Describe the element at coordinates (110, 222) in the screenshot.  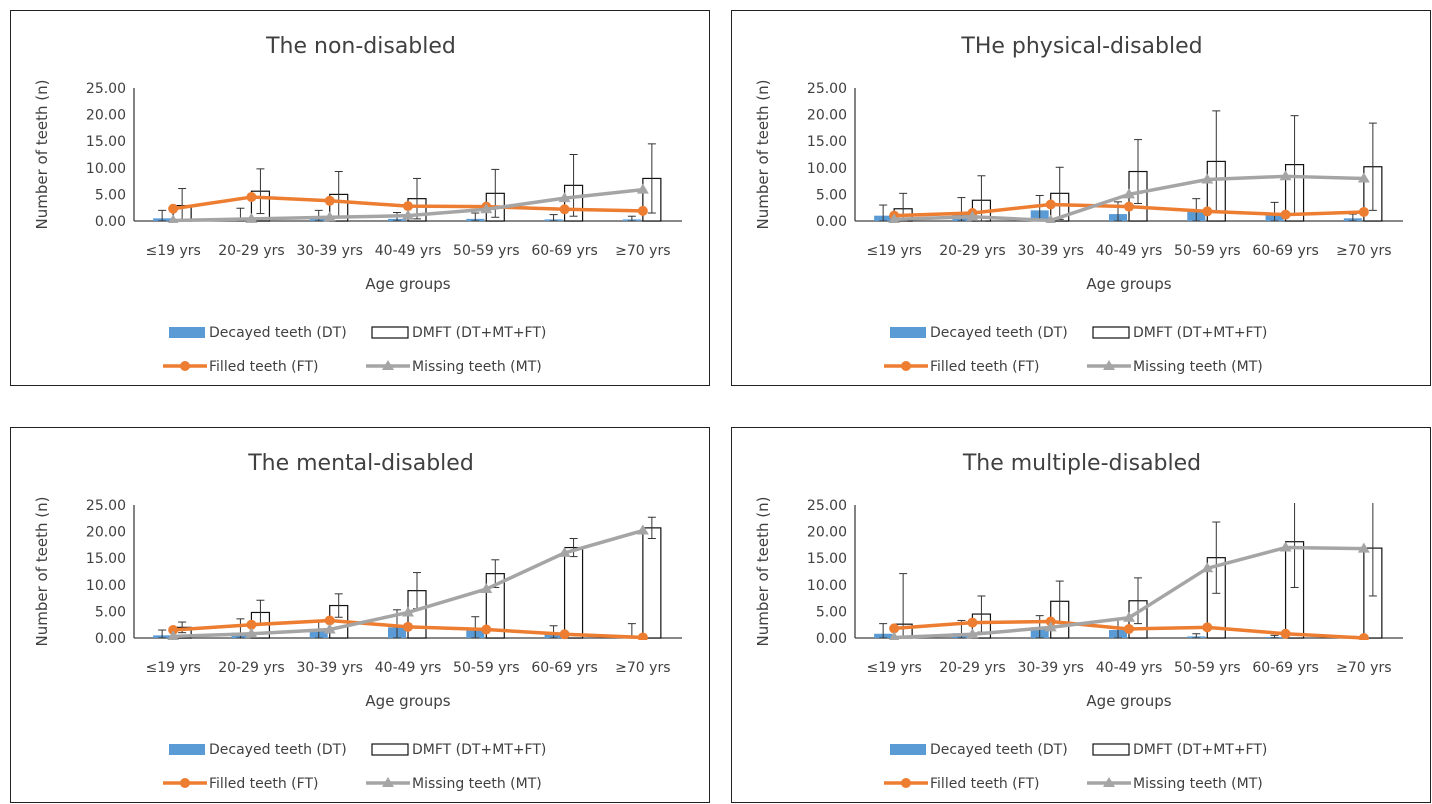
I see `y-tick-label: 0.00` at that location.